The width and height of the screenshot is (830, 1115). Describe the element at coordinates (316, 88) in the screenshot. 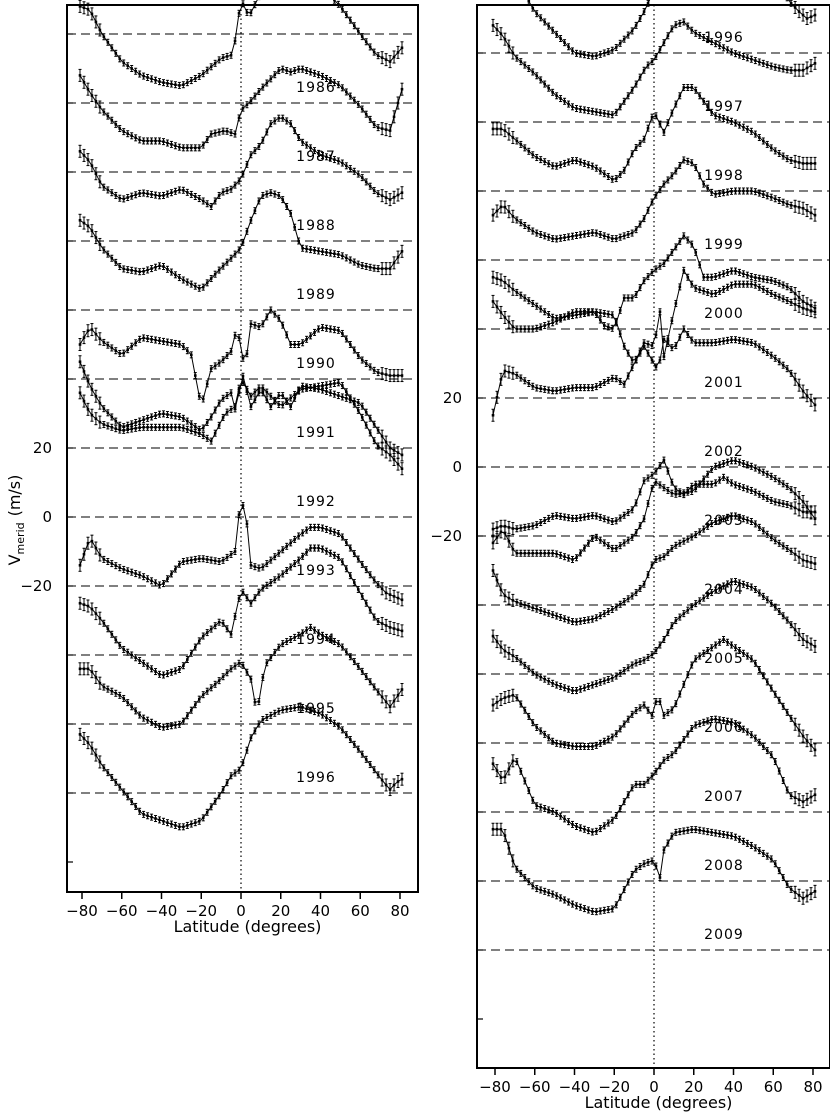

I see `year-label: 1986` at that location.